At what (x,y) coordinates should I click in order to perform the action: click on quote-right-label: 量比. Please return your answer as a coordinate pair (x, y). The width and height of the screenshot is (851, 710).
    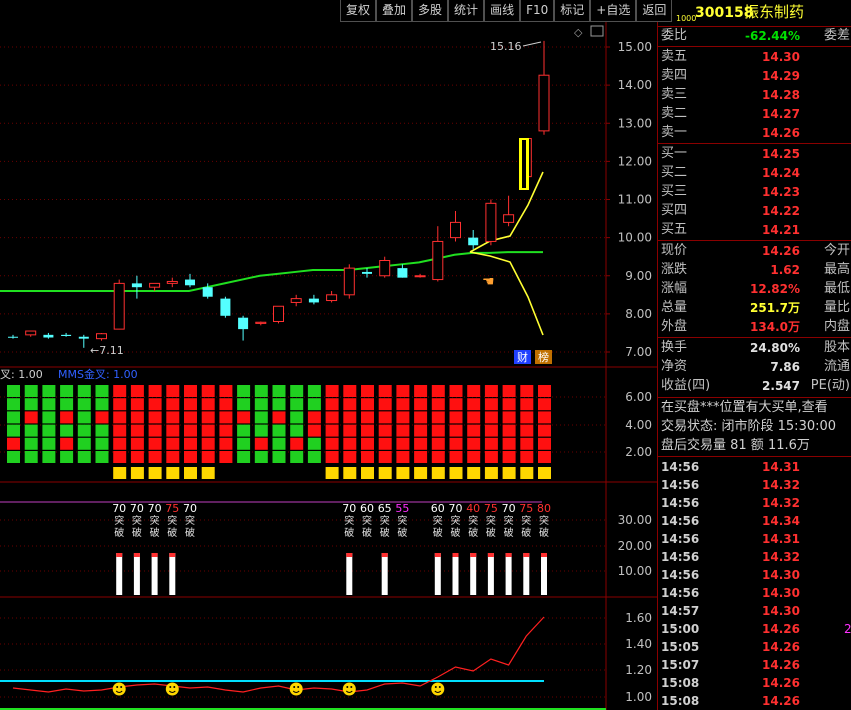
    Looking at the image, I should click on (836, 307).